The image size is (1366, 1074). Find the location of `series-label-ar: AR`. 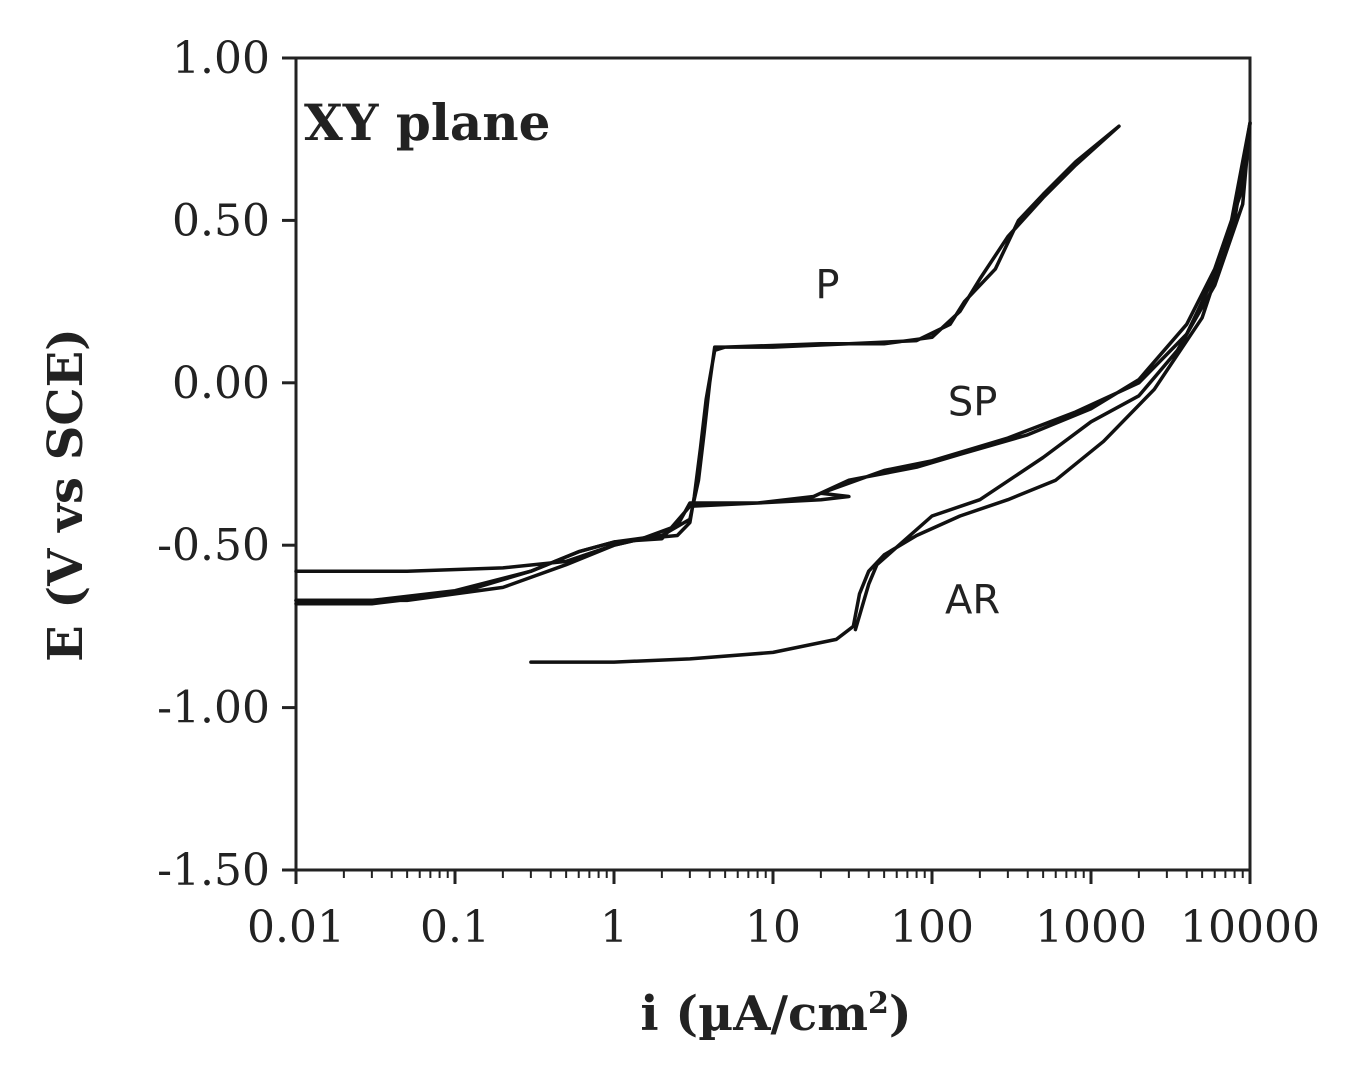

series-label-ar: AR is located at coordinates (972, 600).